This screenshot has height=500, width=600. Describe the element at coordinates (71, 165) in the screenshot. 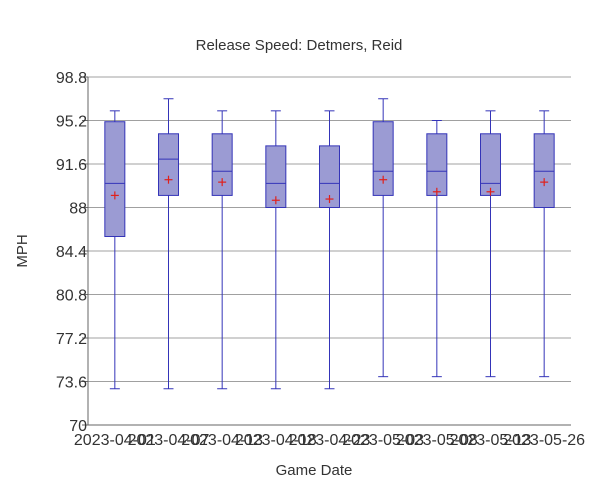

I see `y-tick-label: 91.6` at that location.